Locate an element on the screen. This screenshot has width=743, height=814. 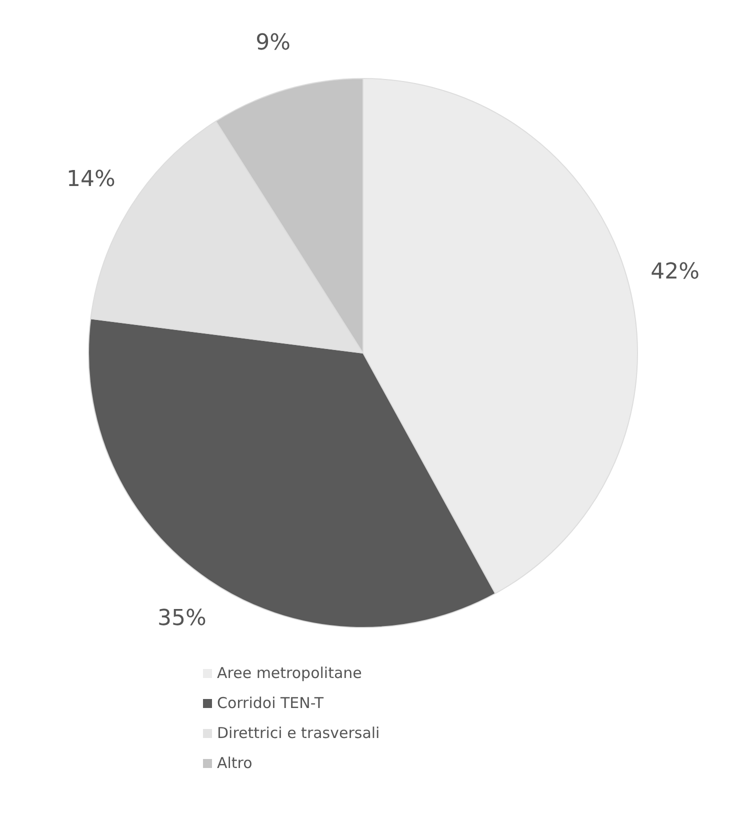
data-label: 14% is located at coordinates (91, 179).